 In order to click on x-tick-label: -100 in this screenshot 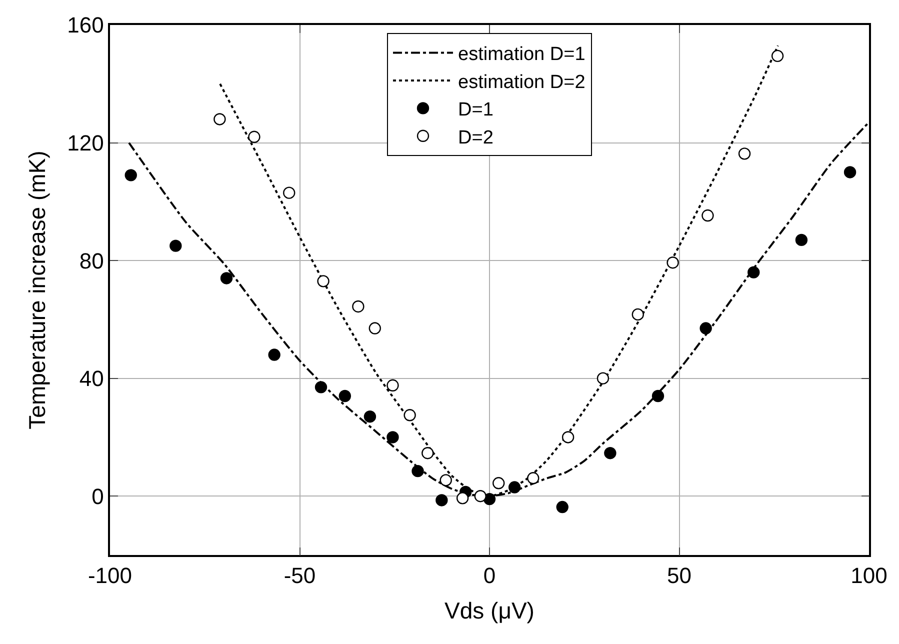, I will do `click(110, 575)`.